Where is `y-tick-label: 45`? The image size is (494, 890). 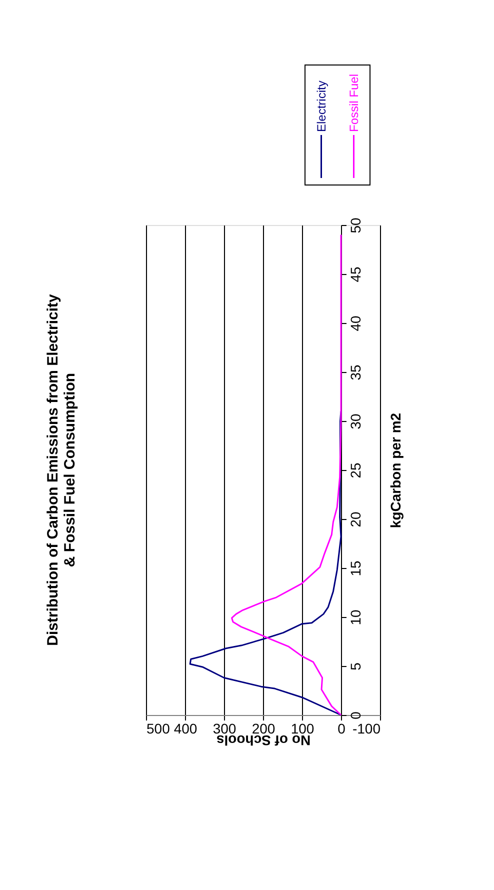
y-tick-label: 45 is located at coordinates (356, 274).